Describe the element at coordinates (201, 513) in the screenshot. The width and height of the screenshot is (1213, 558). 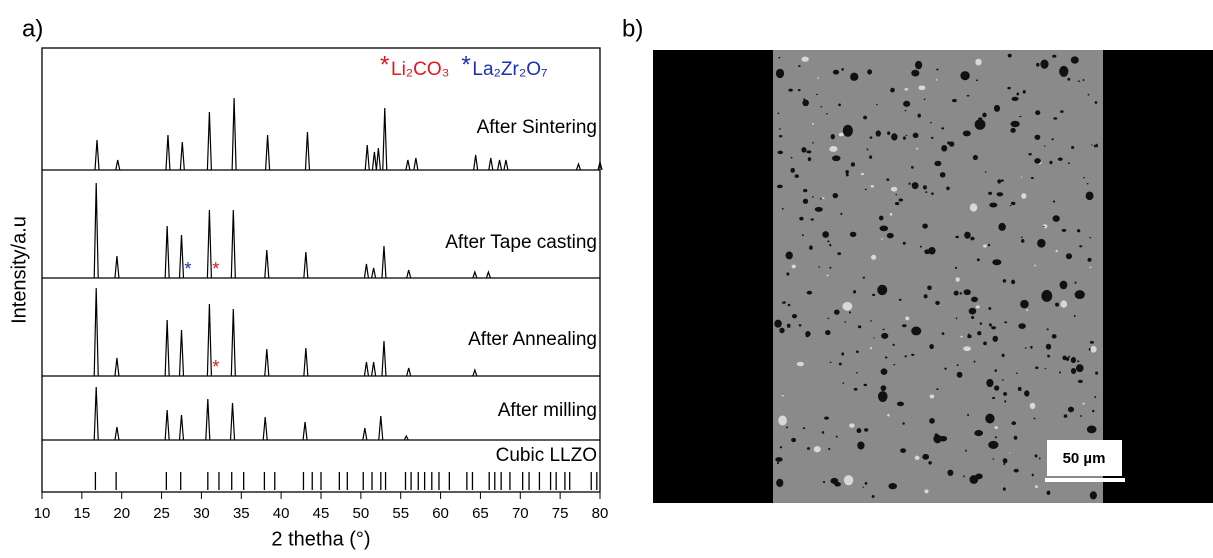
I see `x-tick-label: 30` at that location.